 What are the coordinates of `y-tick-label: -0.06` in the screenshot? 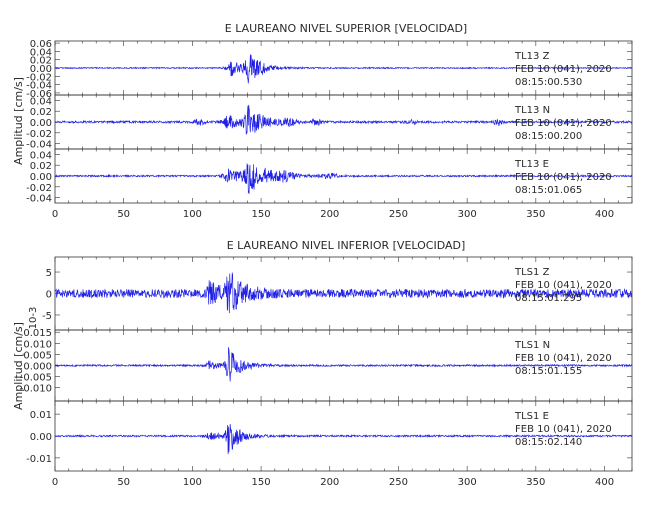 It's located at (39, 94).